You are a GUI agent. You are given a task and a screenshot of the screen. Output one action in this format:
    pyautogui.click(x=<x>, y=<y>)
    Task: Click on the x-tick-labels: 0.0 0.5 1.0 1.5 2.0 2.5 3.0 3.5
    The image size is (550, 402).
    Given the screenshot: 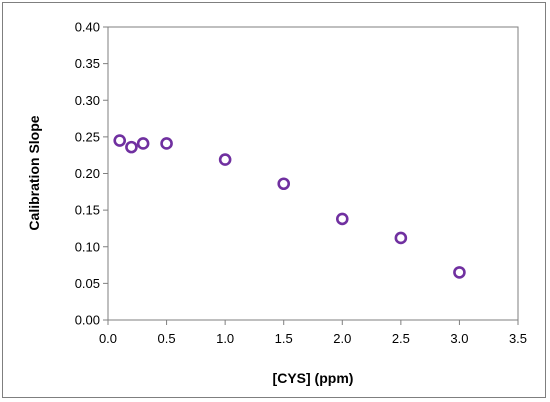 What is the action you would take?
    pyautogui.click(x=313, y=338)
    